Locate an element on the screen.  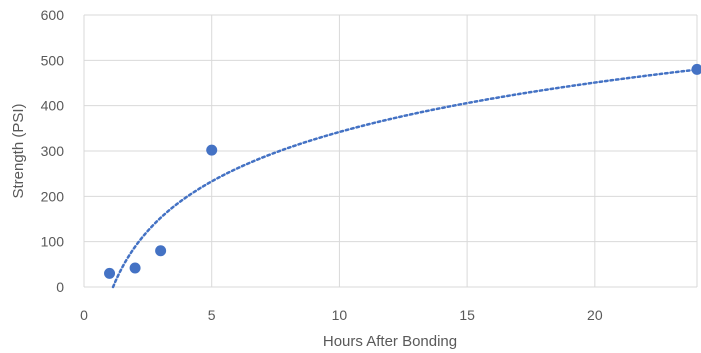
x-tick-label: 10 is located at coordinates (340, 315).